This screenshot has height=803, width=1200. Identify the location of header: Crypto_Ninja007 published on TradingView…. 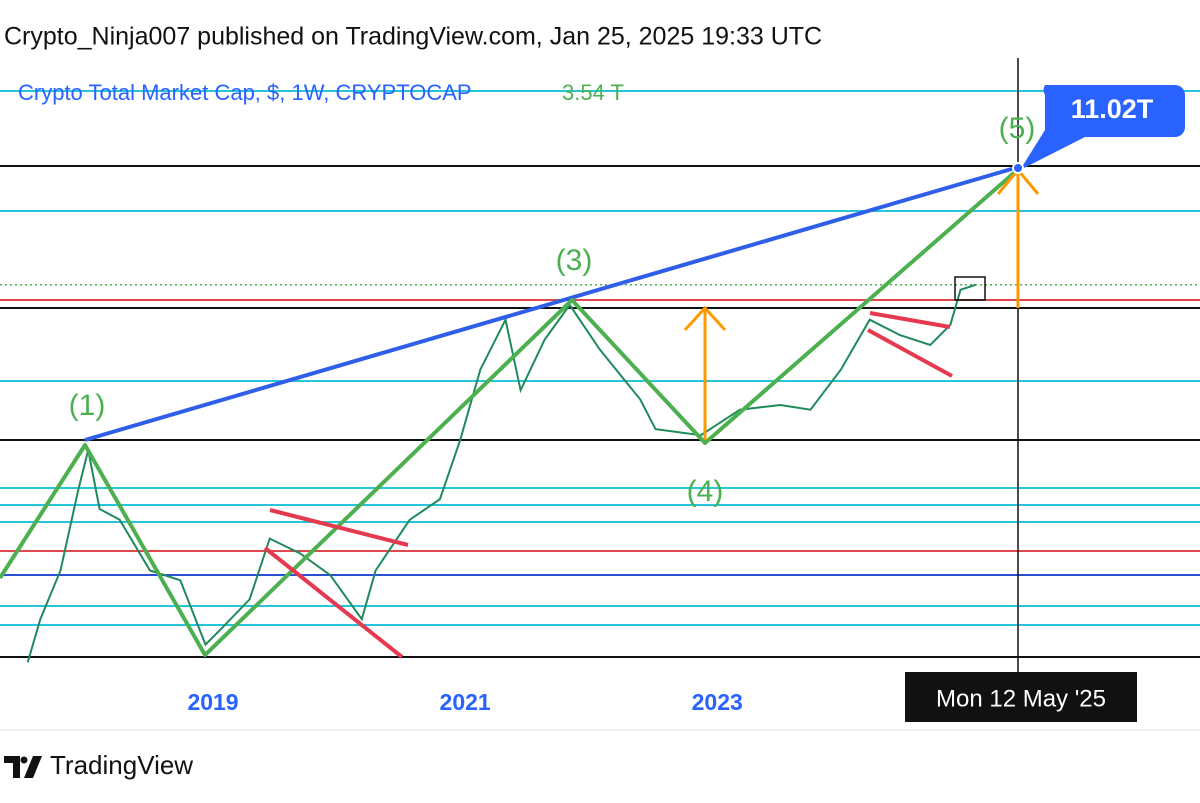
(413, 37).